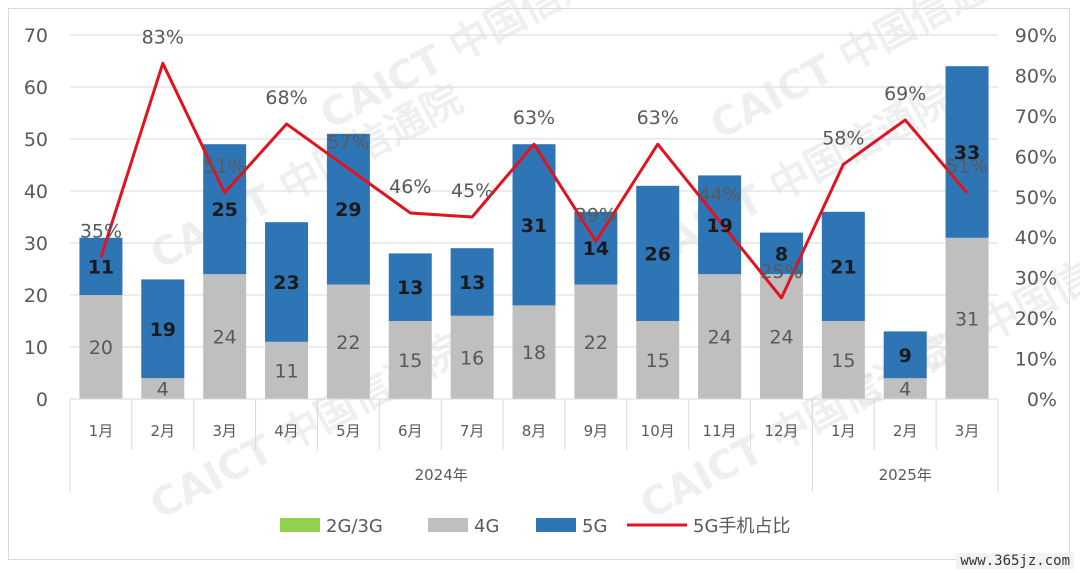 The height and width of the screenshot is (573, 1080). What do you see at coordinates (36, 348) in the screenshot?
I see `y-left-tick-label: 10` at bounding box center [36, 348].